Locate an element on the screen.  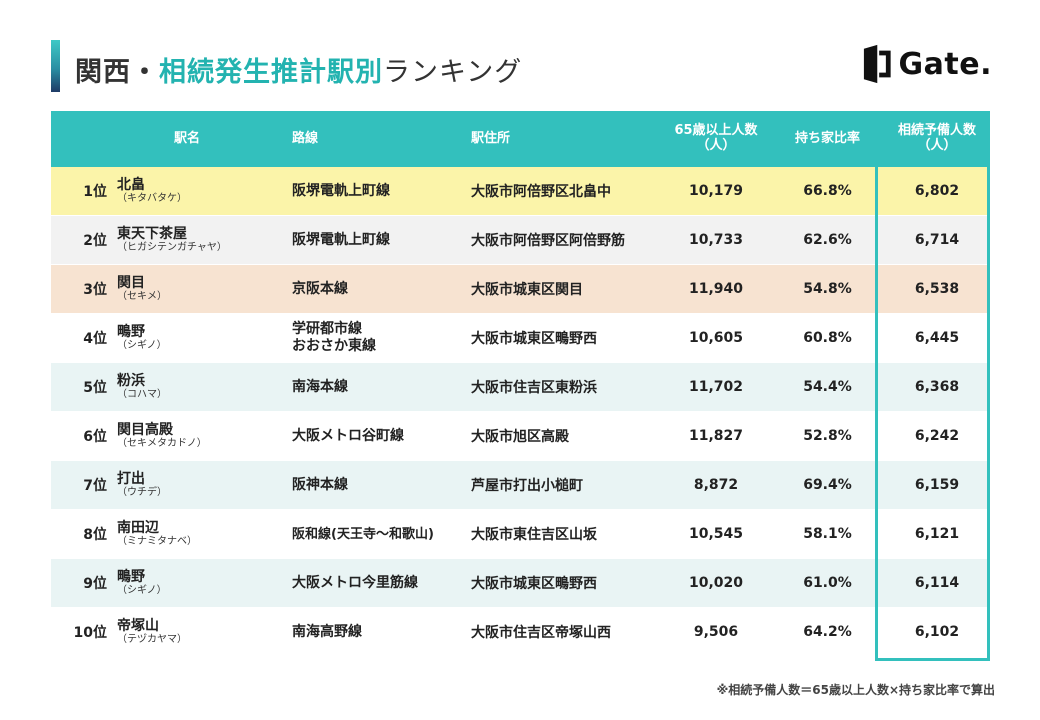
line-name: 南海本線 is located at coordinates (320, 386).